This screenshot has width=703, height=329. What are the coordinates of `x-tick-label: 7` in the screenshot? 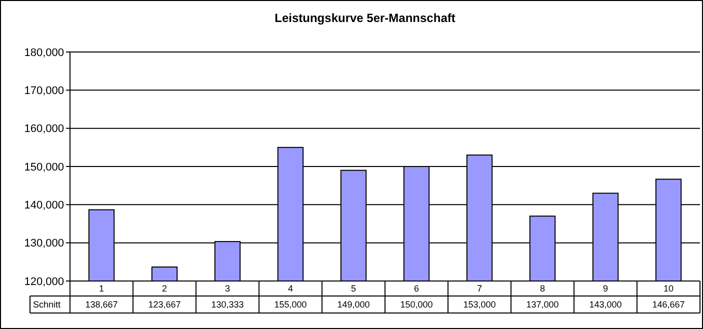 It's located at (479, 289).